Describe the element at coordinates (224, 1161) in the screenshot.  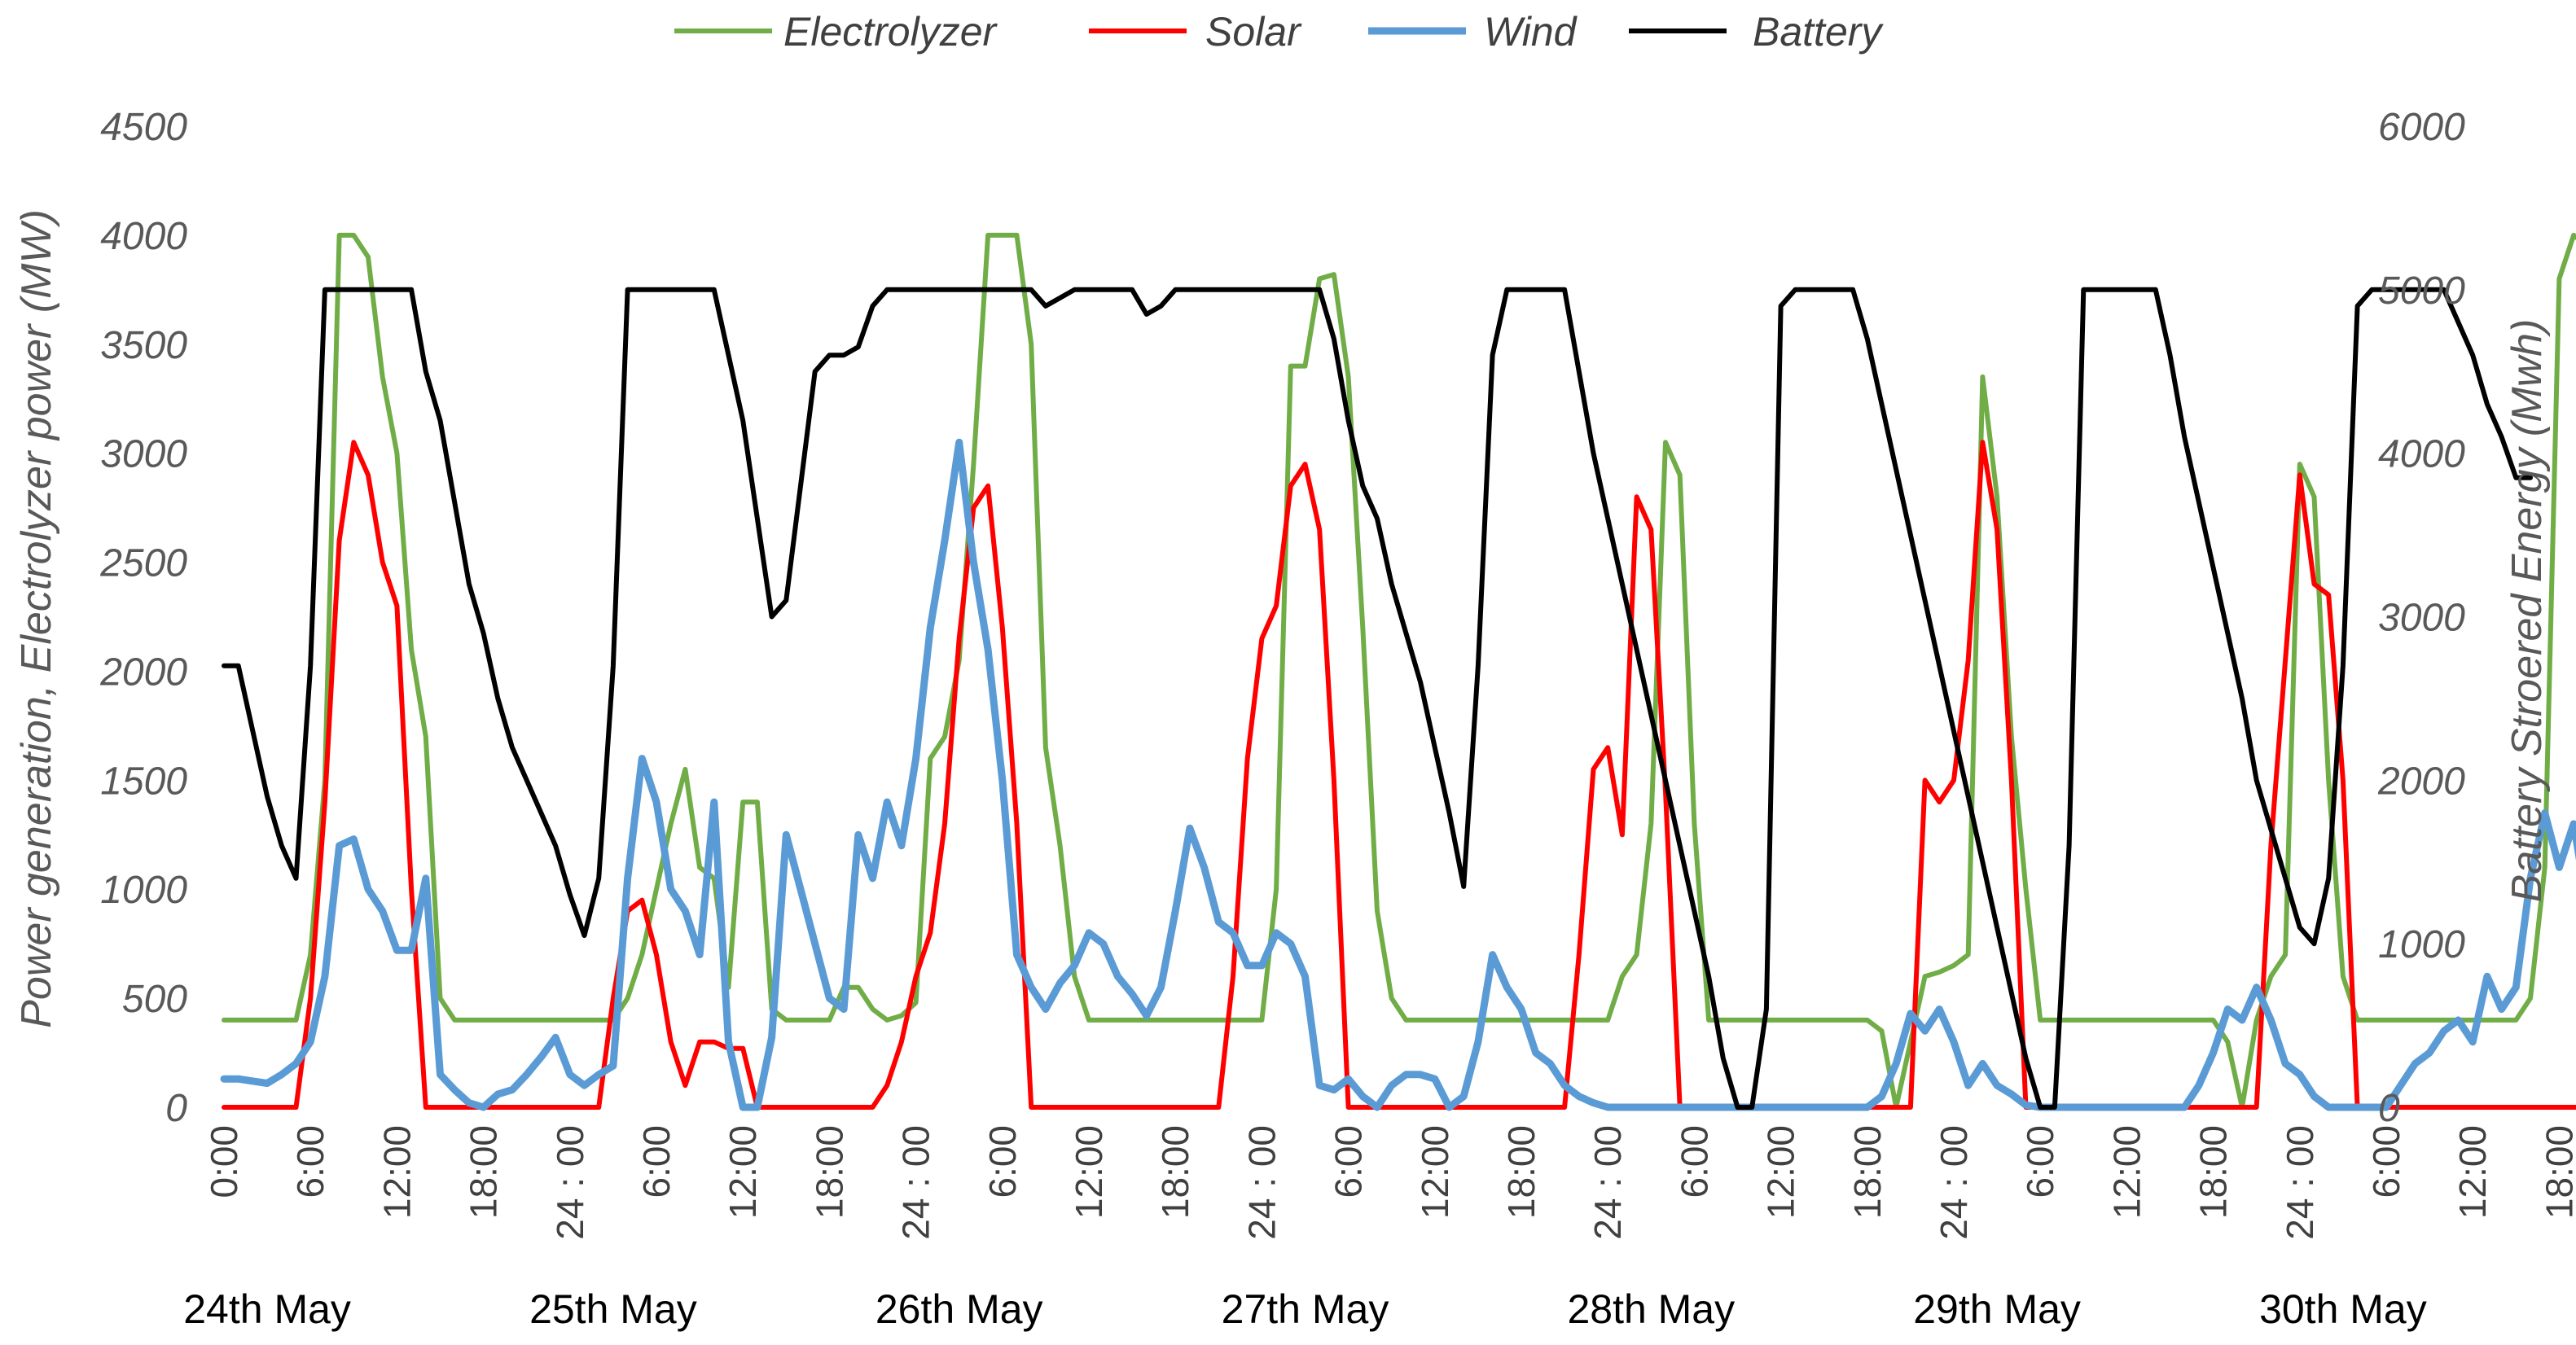
I see `x-tick-label: 0:00` at that location.